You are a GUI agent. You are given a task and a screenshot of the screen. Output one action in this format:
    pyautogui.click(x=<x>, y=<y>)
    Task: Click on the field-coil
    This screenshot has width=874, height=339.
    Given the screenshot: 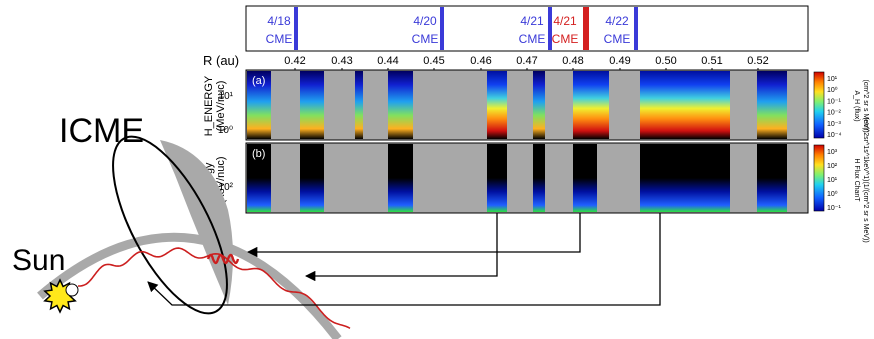 What is the action you would take?
    pyautogui.click(x=223, y=259)
    